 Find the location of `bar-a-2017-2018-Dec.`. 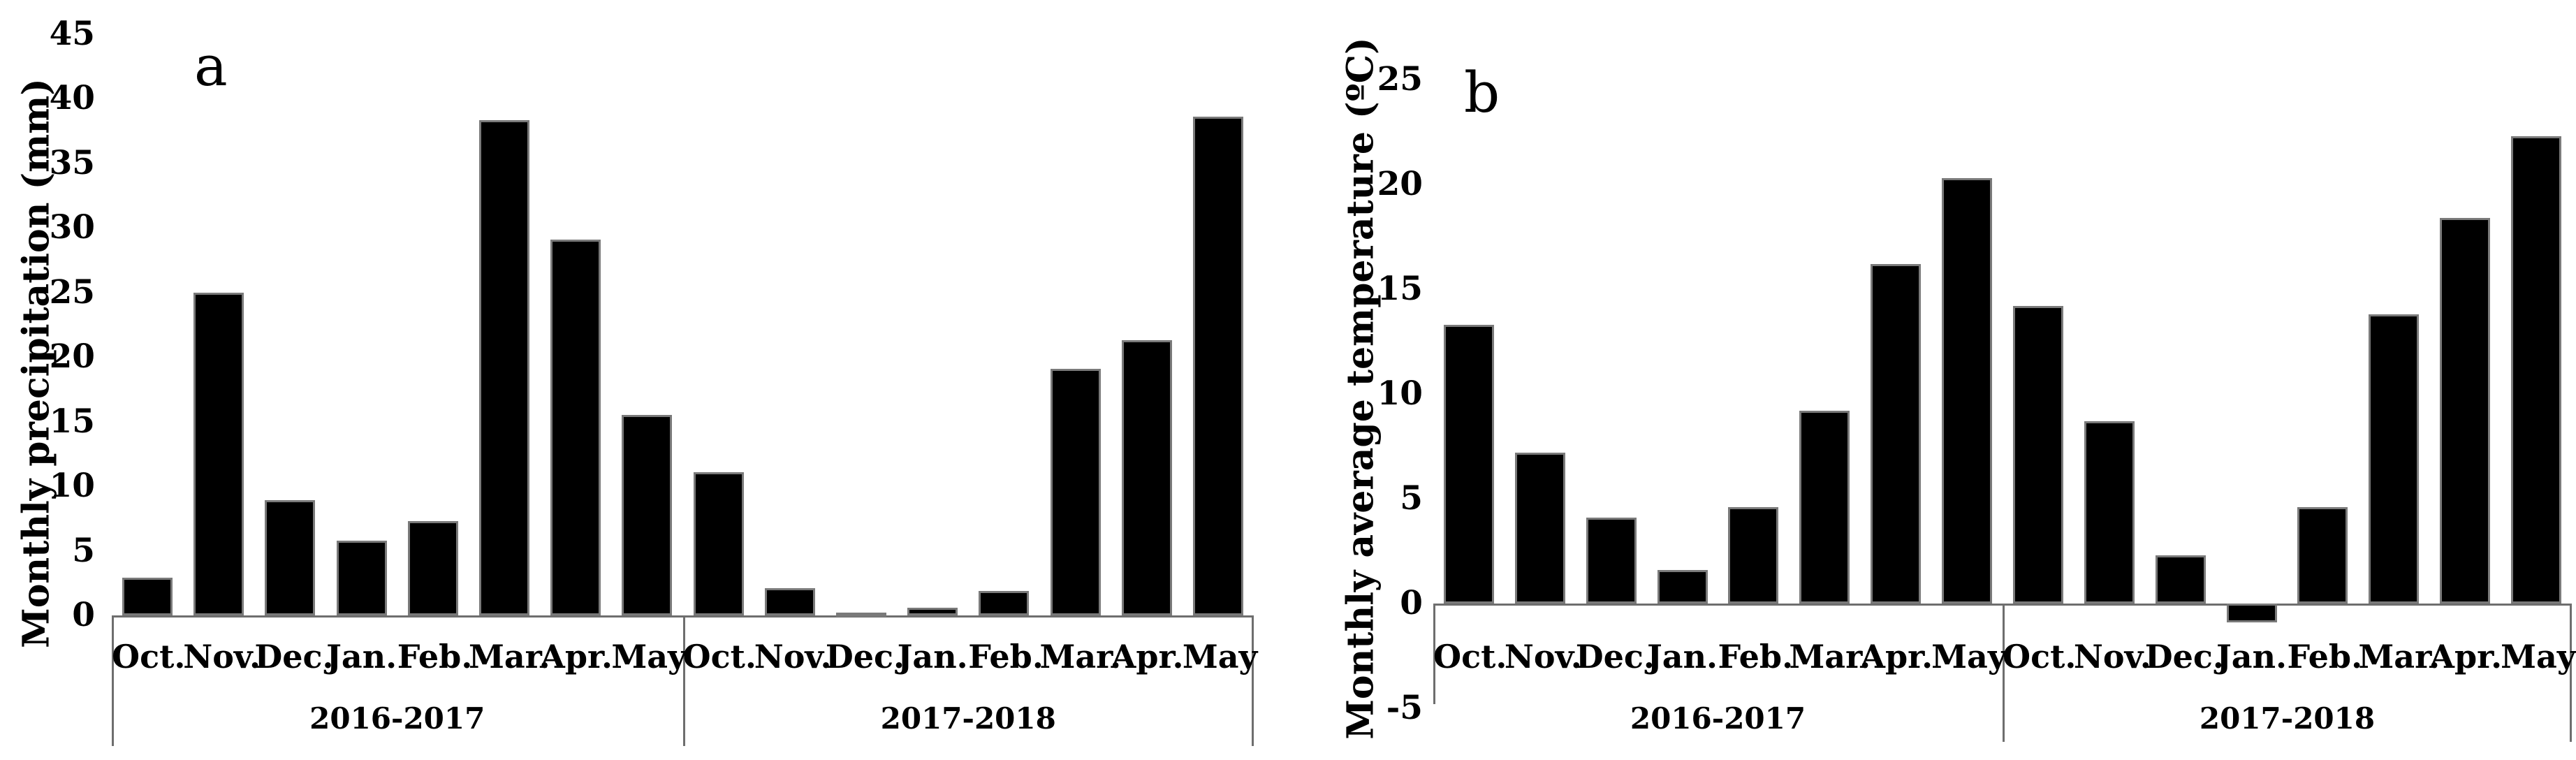

bar-a-2017-2018-Dec. is located at coordinates (860, 615).